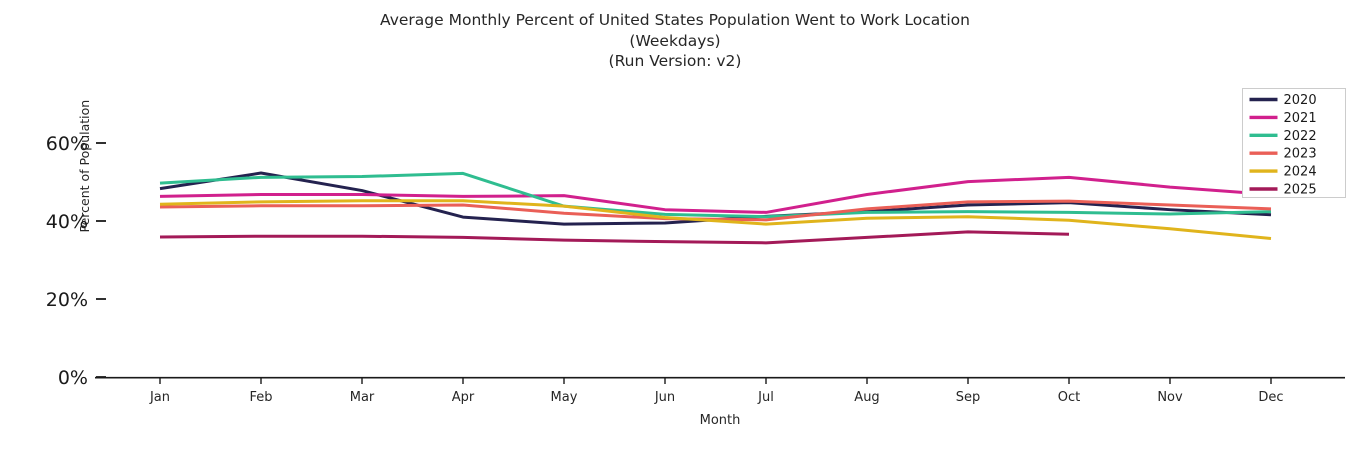 The image size is (1350, 450). Describe the element at coordinates (362, 397) in the screenshot. I see `x-tick-label: Mar` at that location.